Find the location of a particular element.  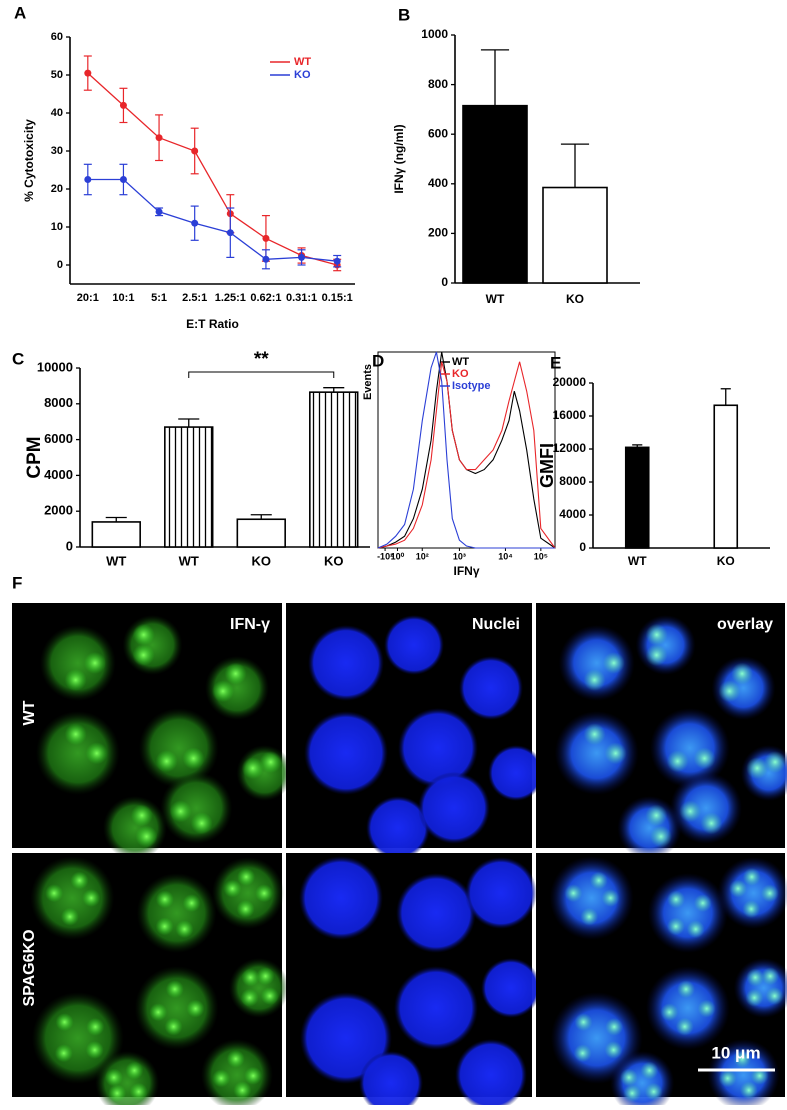

x-axis-title: E:T Ratio is located at coordinates (212, 324).